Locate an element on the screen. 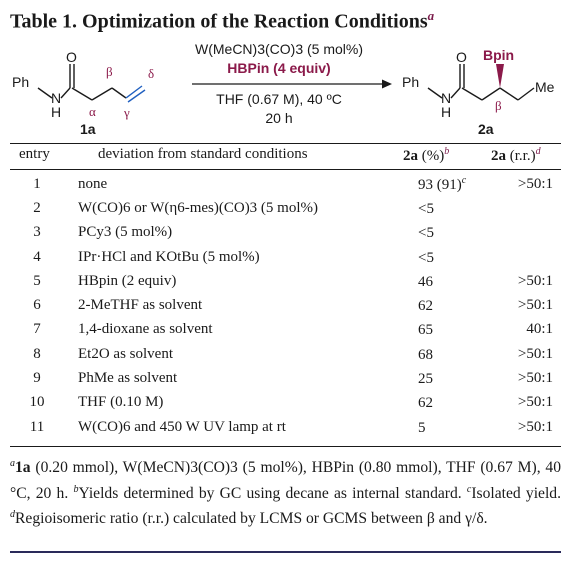 The height and width of the screenshot is (565, 571). col-header-yield-unit: (%) is located at coordinates (431, 156).